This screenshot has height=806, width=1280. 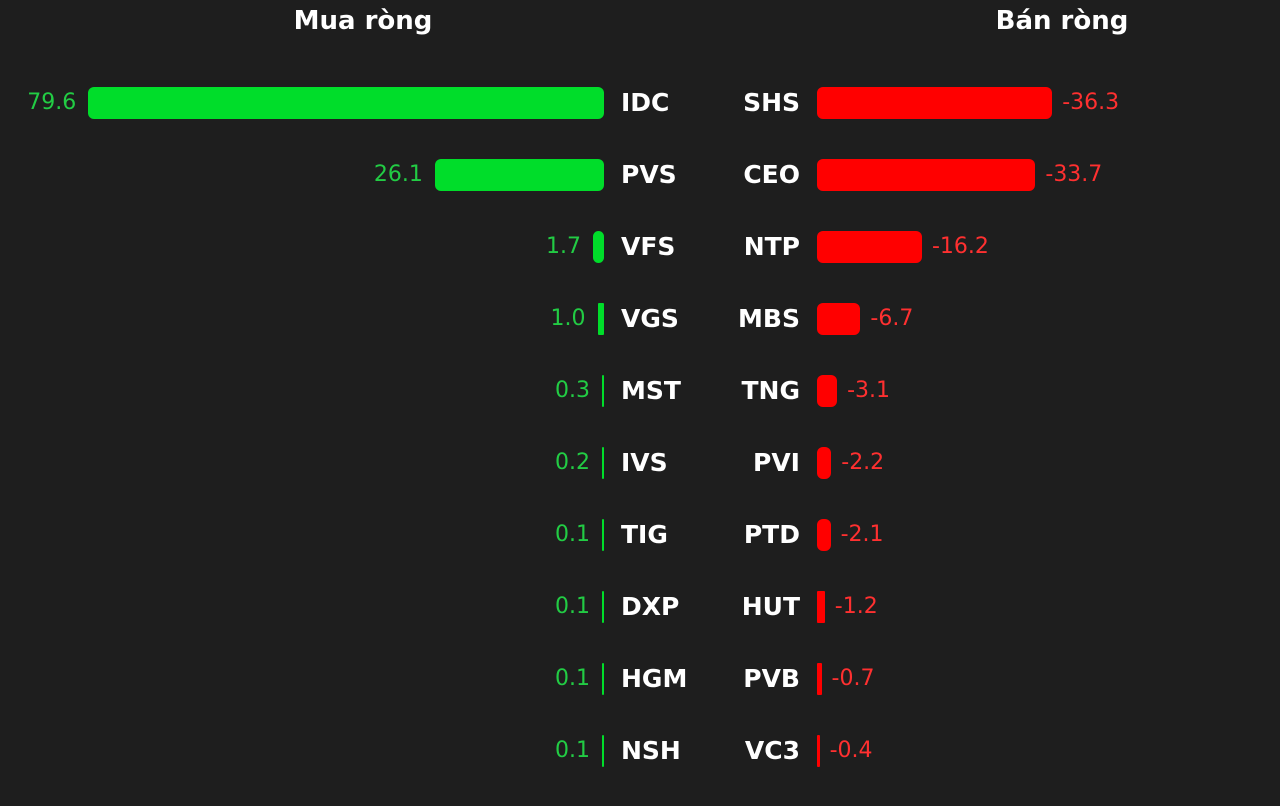 I want to click on sell-value-label: -0.4, so click(x=851, y=750).